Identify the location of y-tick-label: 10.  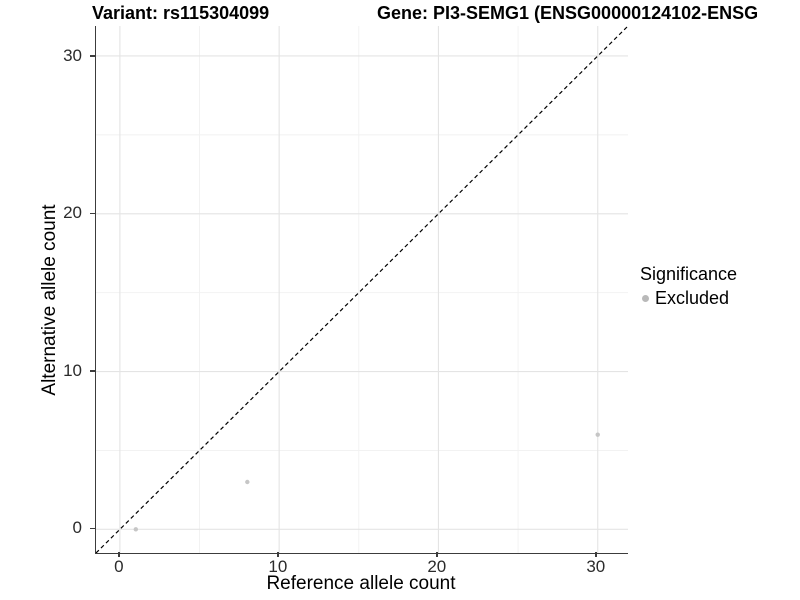
(72, 370).